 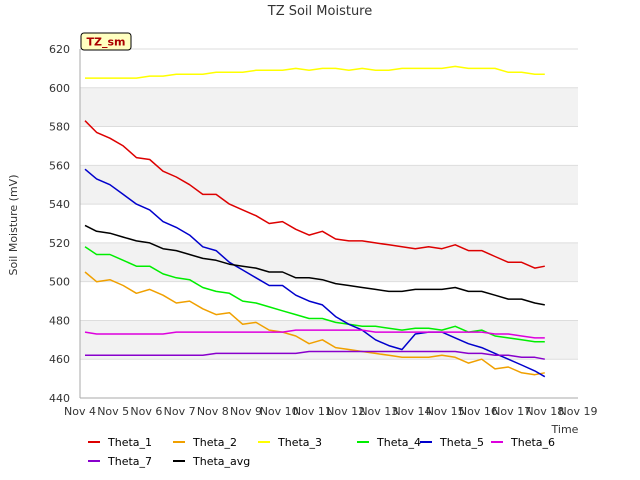 I want to click on y-tick-label: 540, so click(x=59, y=204).